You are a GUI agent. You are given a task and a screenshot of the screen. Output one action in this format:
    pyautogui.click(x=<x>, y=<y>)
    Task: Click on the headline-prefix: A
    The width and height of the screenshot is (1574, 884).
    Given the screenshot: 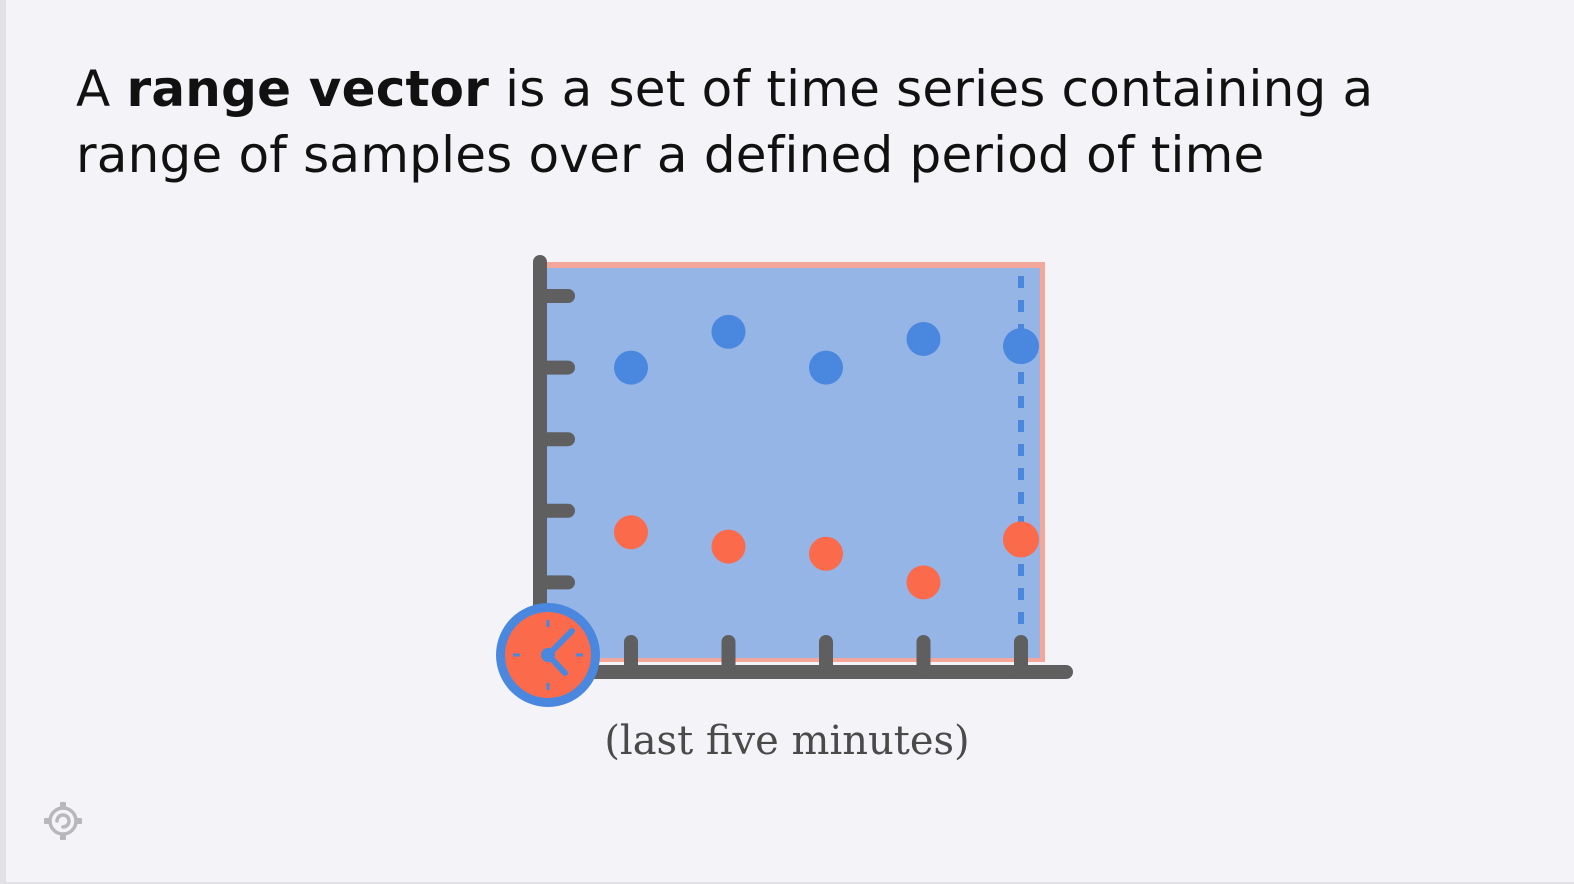 What is the action you would take?
    pyautogui.click(x=101, y=89)
    